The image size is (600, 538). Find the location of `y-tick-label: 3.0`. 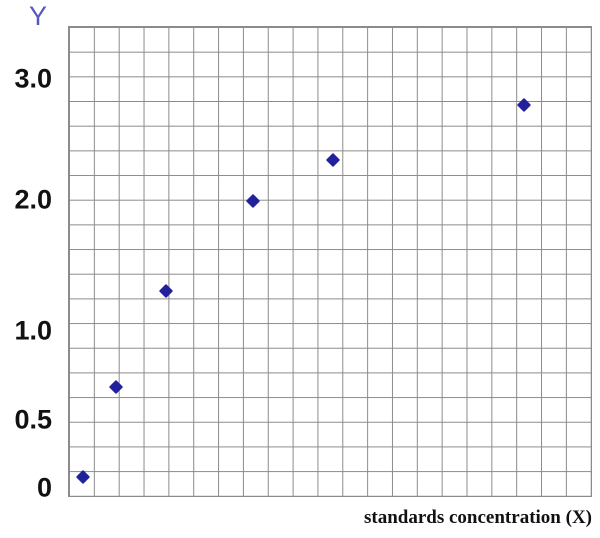

y-tick-label: 3.0 is located at coordinates (33, 78).